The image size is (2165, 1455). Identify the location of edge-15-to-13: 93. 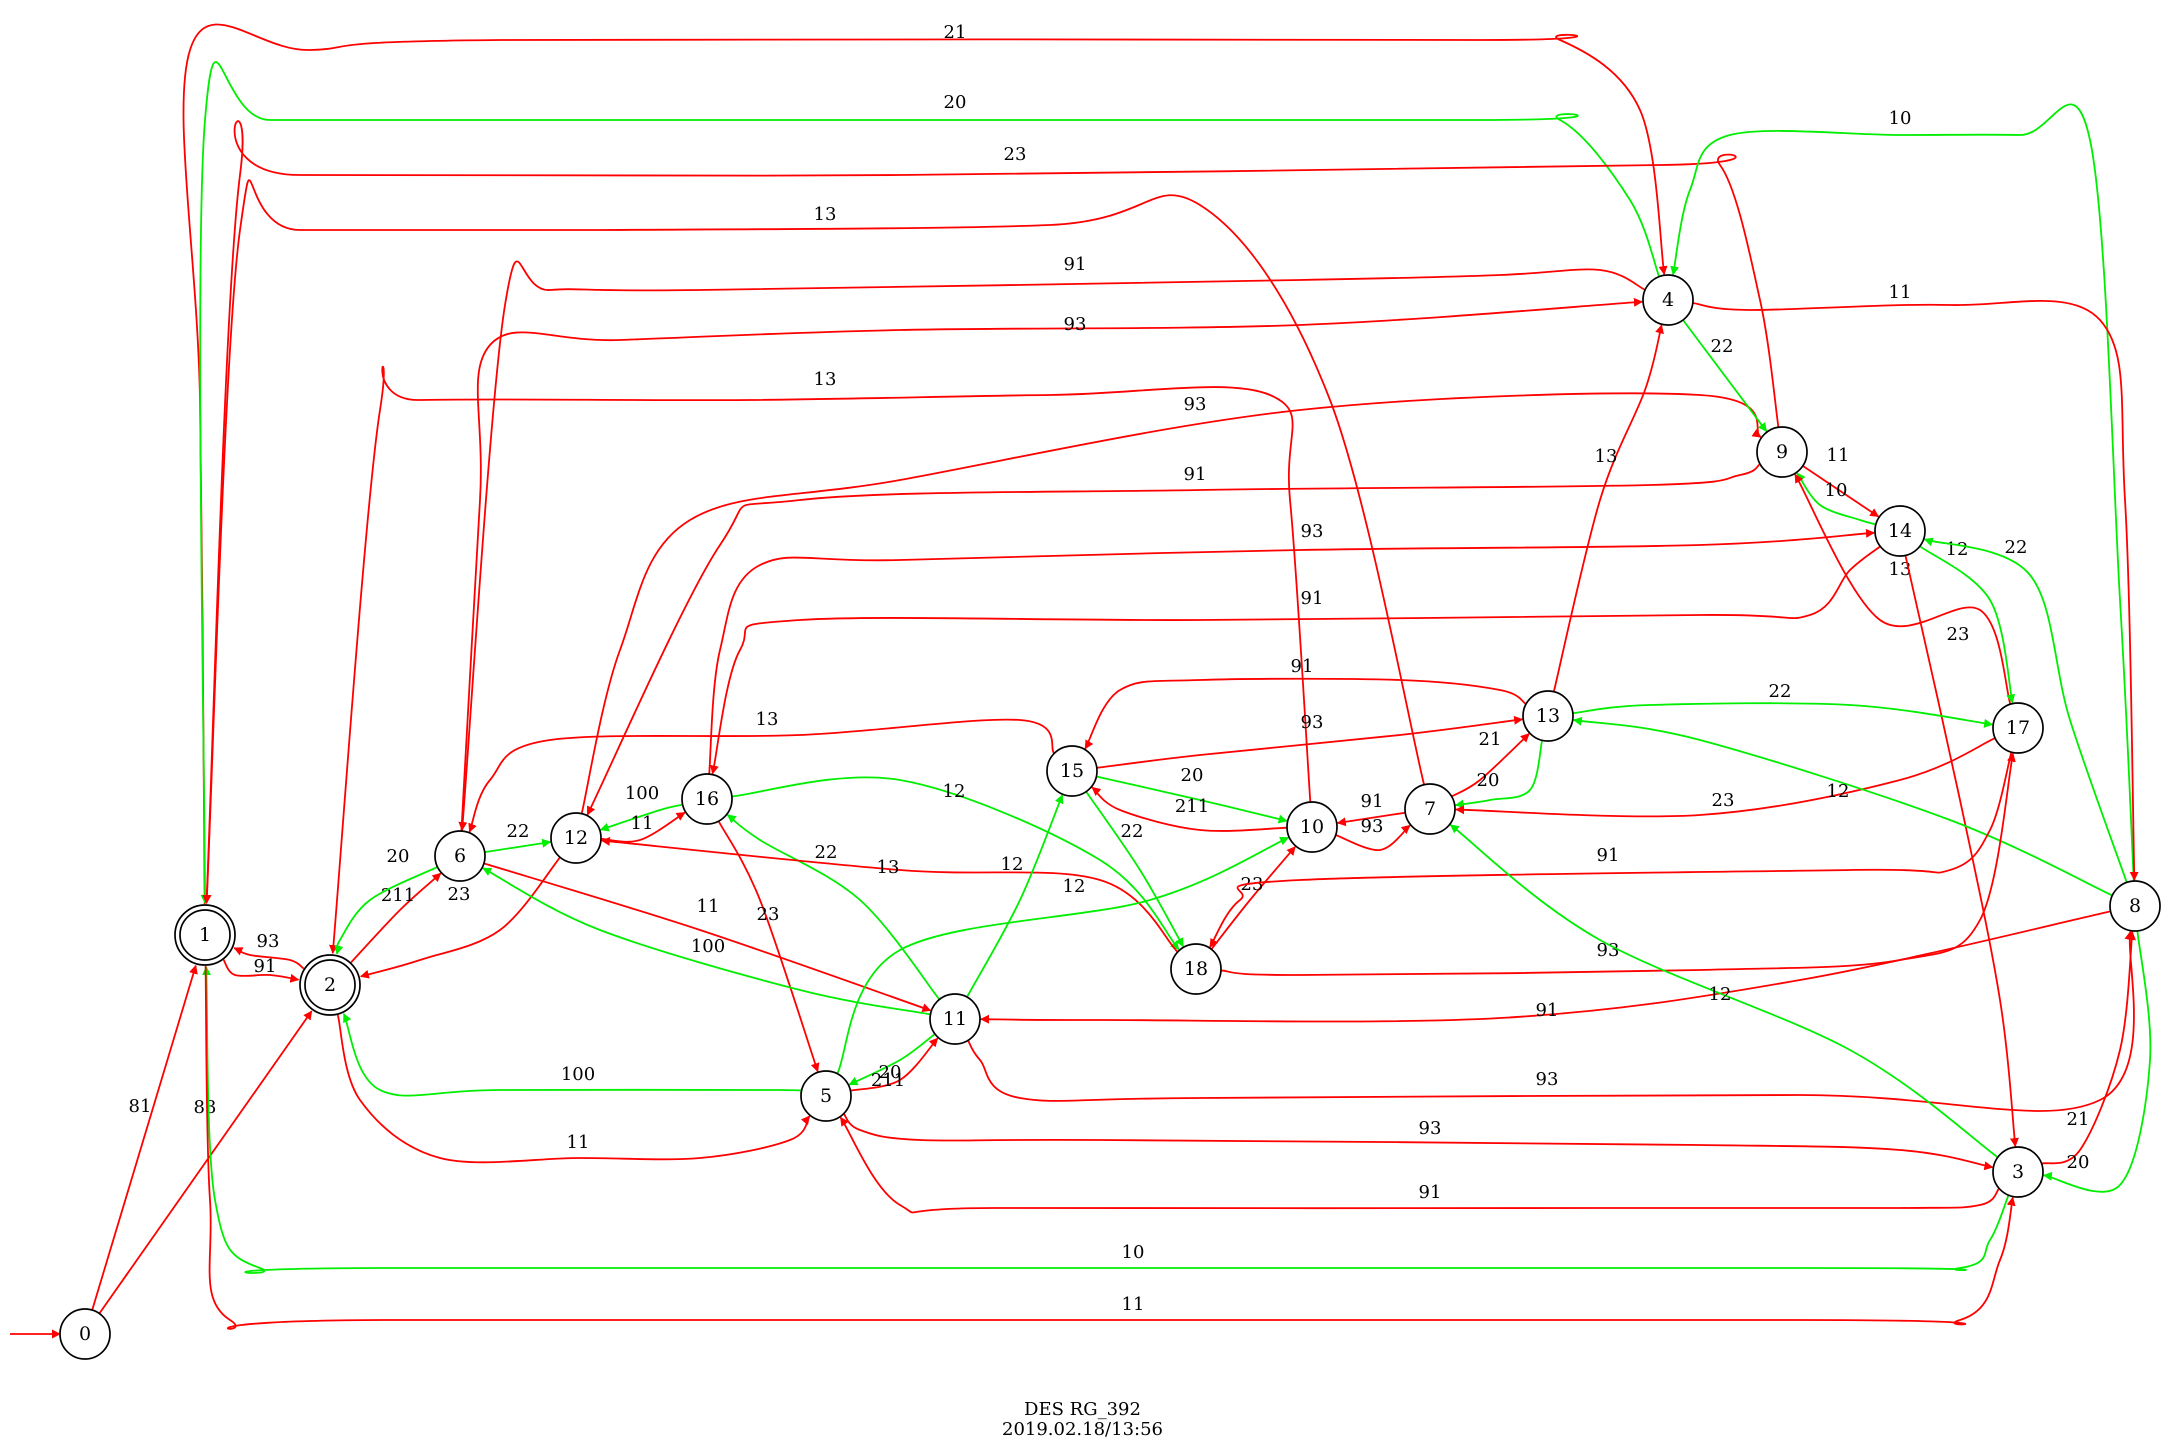
(1310, 740).